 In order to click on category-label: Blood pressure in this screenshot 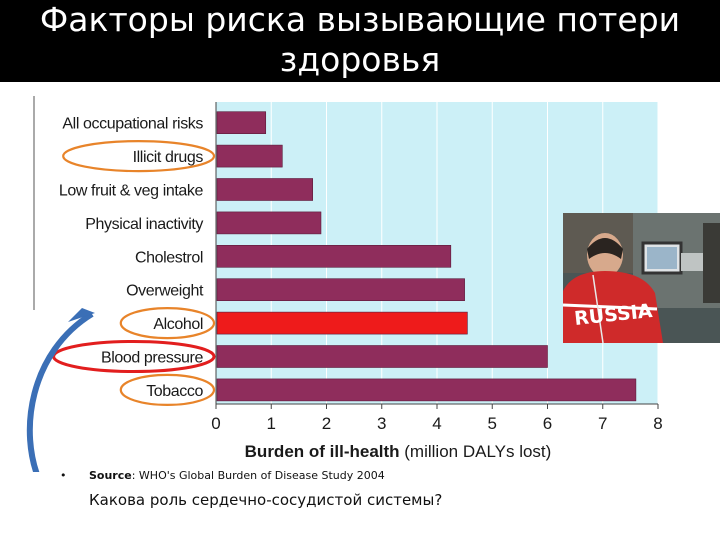, I will do `click(152, 358)`.